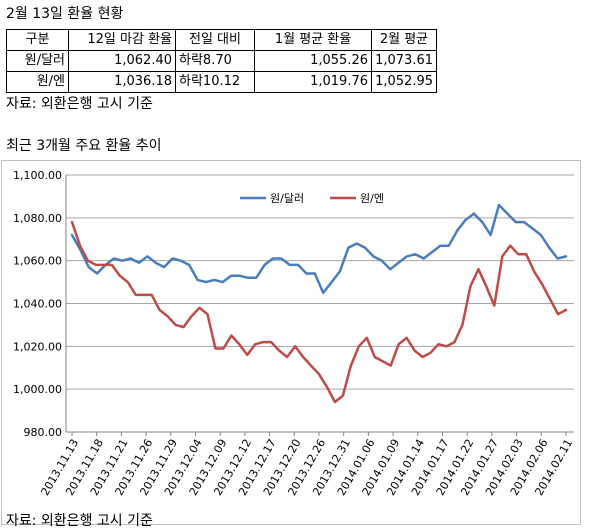 This screenshot has height=532, width=590. I want to click on legend-label: 원/달러, so click(287, 198).